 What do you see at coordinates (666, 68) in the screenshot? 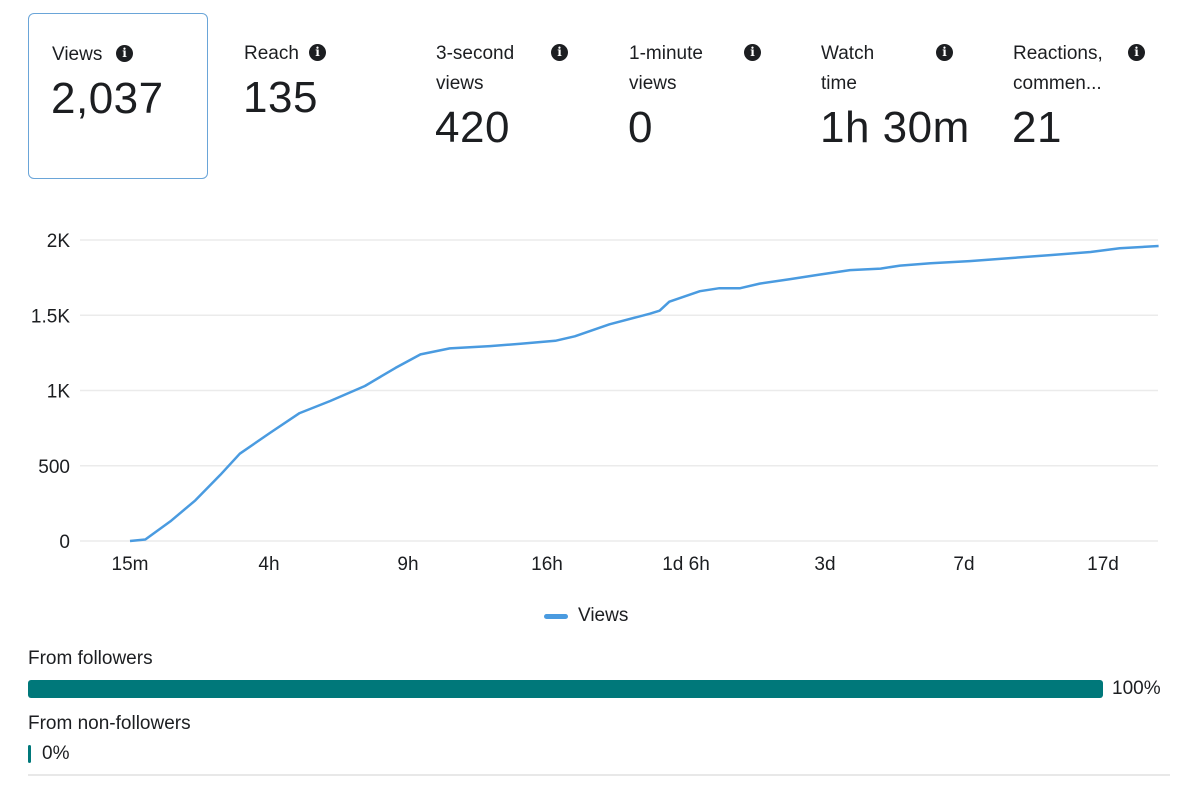
I see `metric-label: 1-minute views` at bounding box center [666, 68].